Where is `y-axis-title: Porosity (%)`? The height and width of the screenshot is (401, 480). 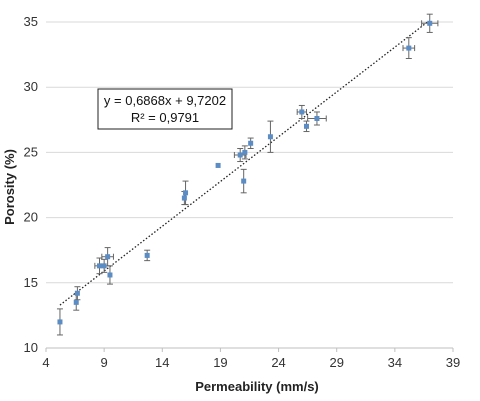
y-axis-title: Porosity (%) is located at coordinates (9, 187).